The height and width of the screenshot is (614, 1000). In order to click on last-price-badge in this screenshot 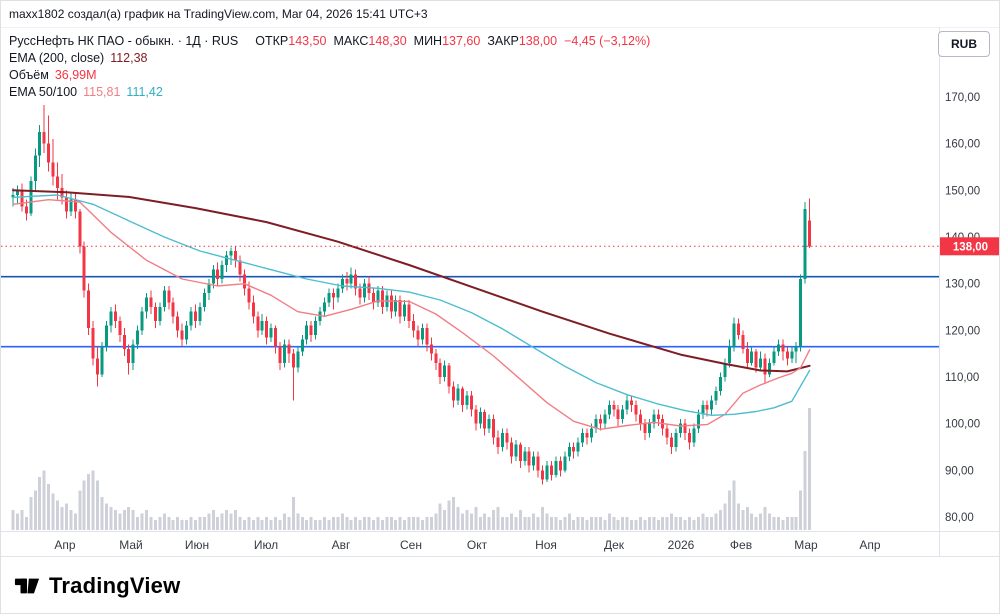, I will do `click(969, 246)`.